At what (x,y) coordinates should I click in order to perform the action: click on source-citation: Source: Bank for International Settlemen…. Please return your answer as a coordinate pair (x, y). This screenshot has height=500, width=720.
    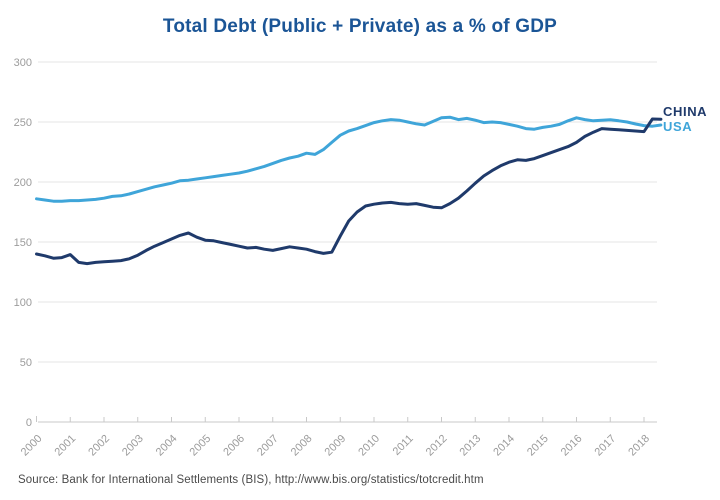
    Looking at the image, I should click on (251, 480).